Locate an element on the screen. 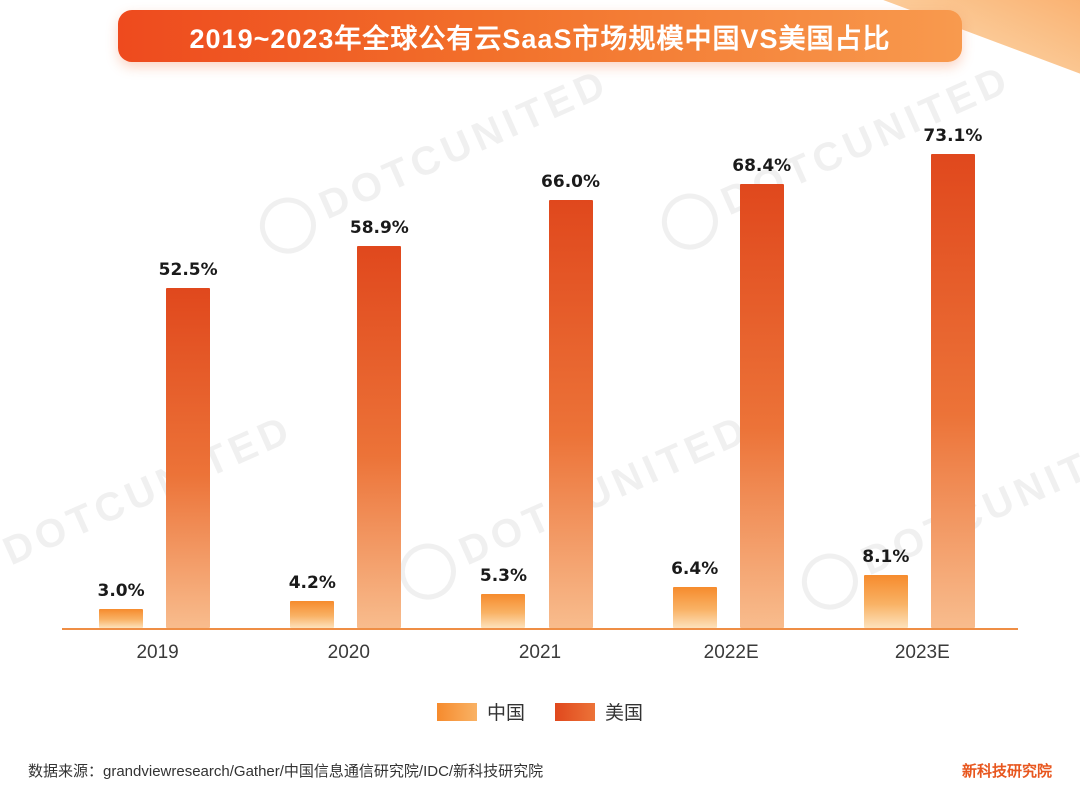 This screenshot has width=1080, height=795. bar-group: 8.1% 73.1% is located at coordinates (922, 377).